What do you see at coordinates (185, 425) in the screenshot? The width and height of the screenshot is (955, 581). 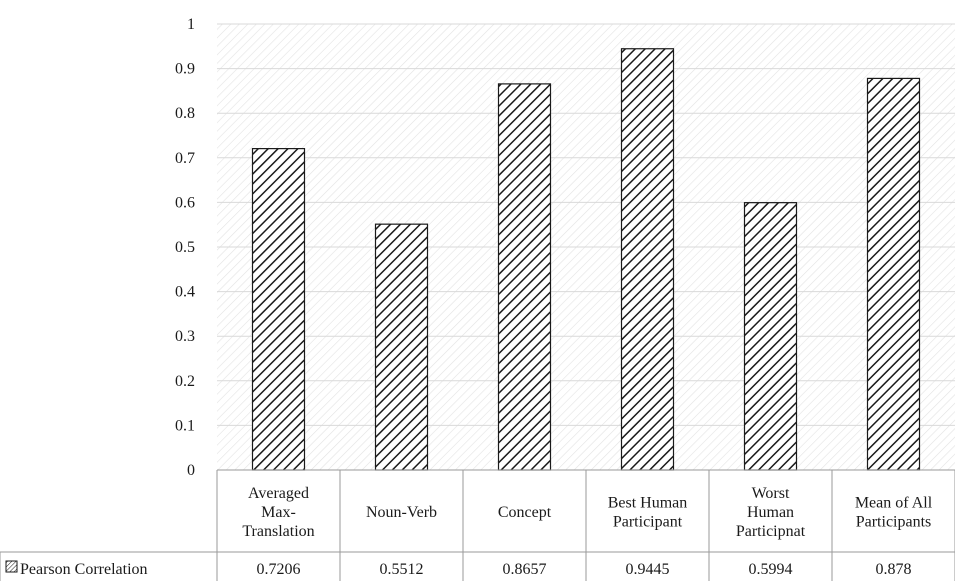 I see `y-tick-label: 0.1` at bounding box center [185, 425].